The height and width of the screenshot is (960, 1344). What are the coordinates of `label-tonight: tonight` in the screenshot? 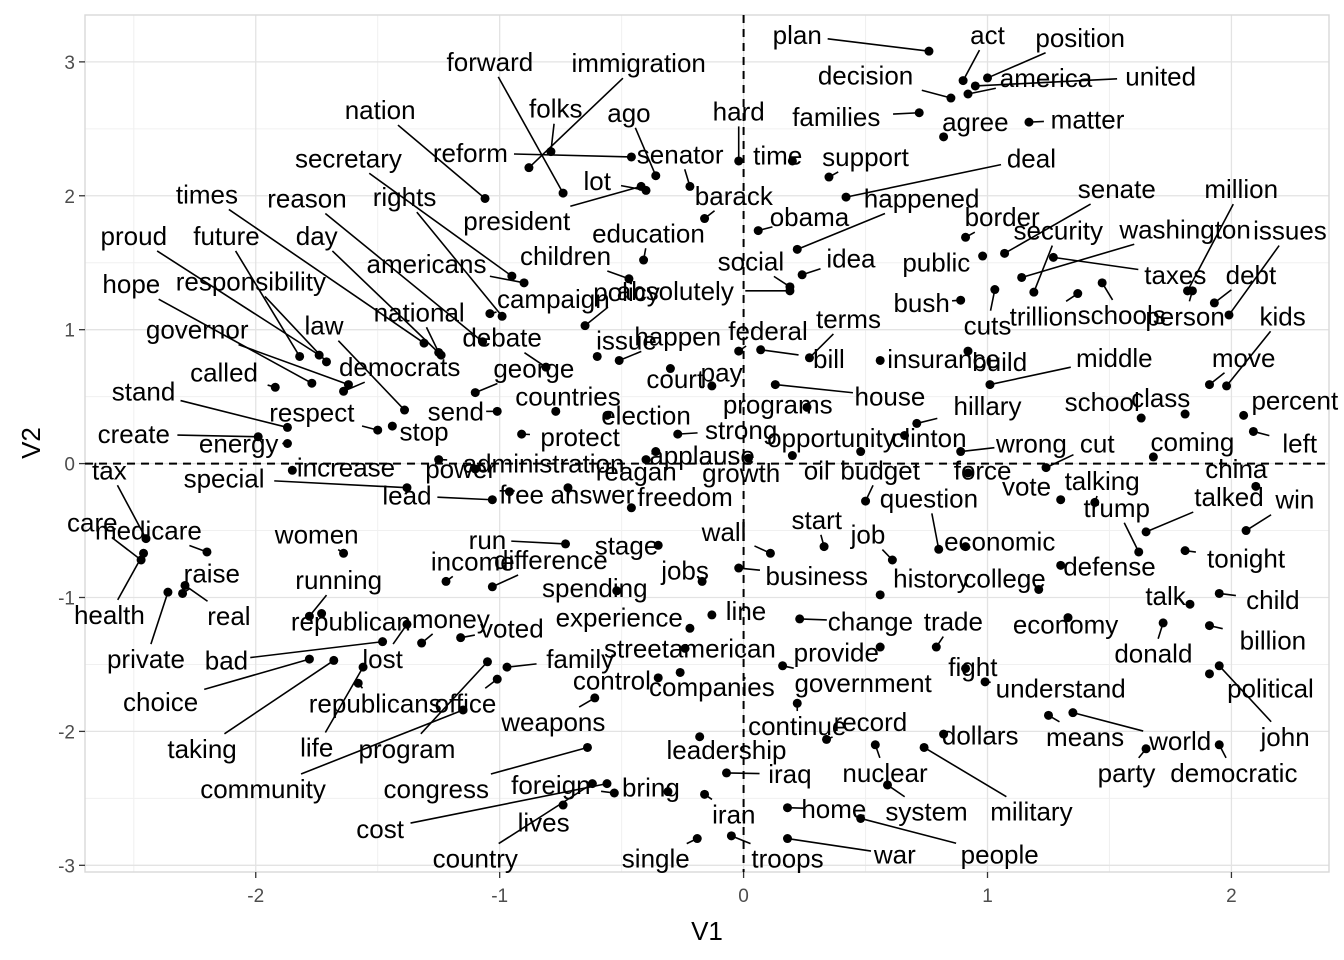 It's located at (1246, 559).